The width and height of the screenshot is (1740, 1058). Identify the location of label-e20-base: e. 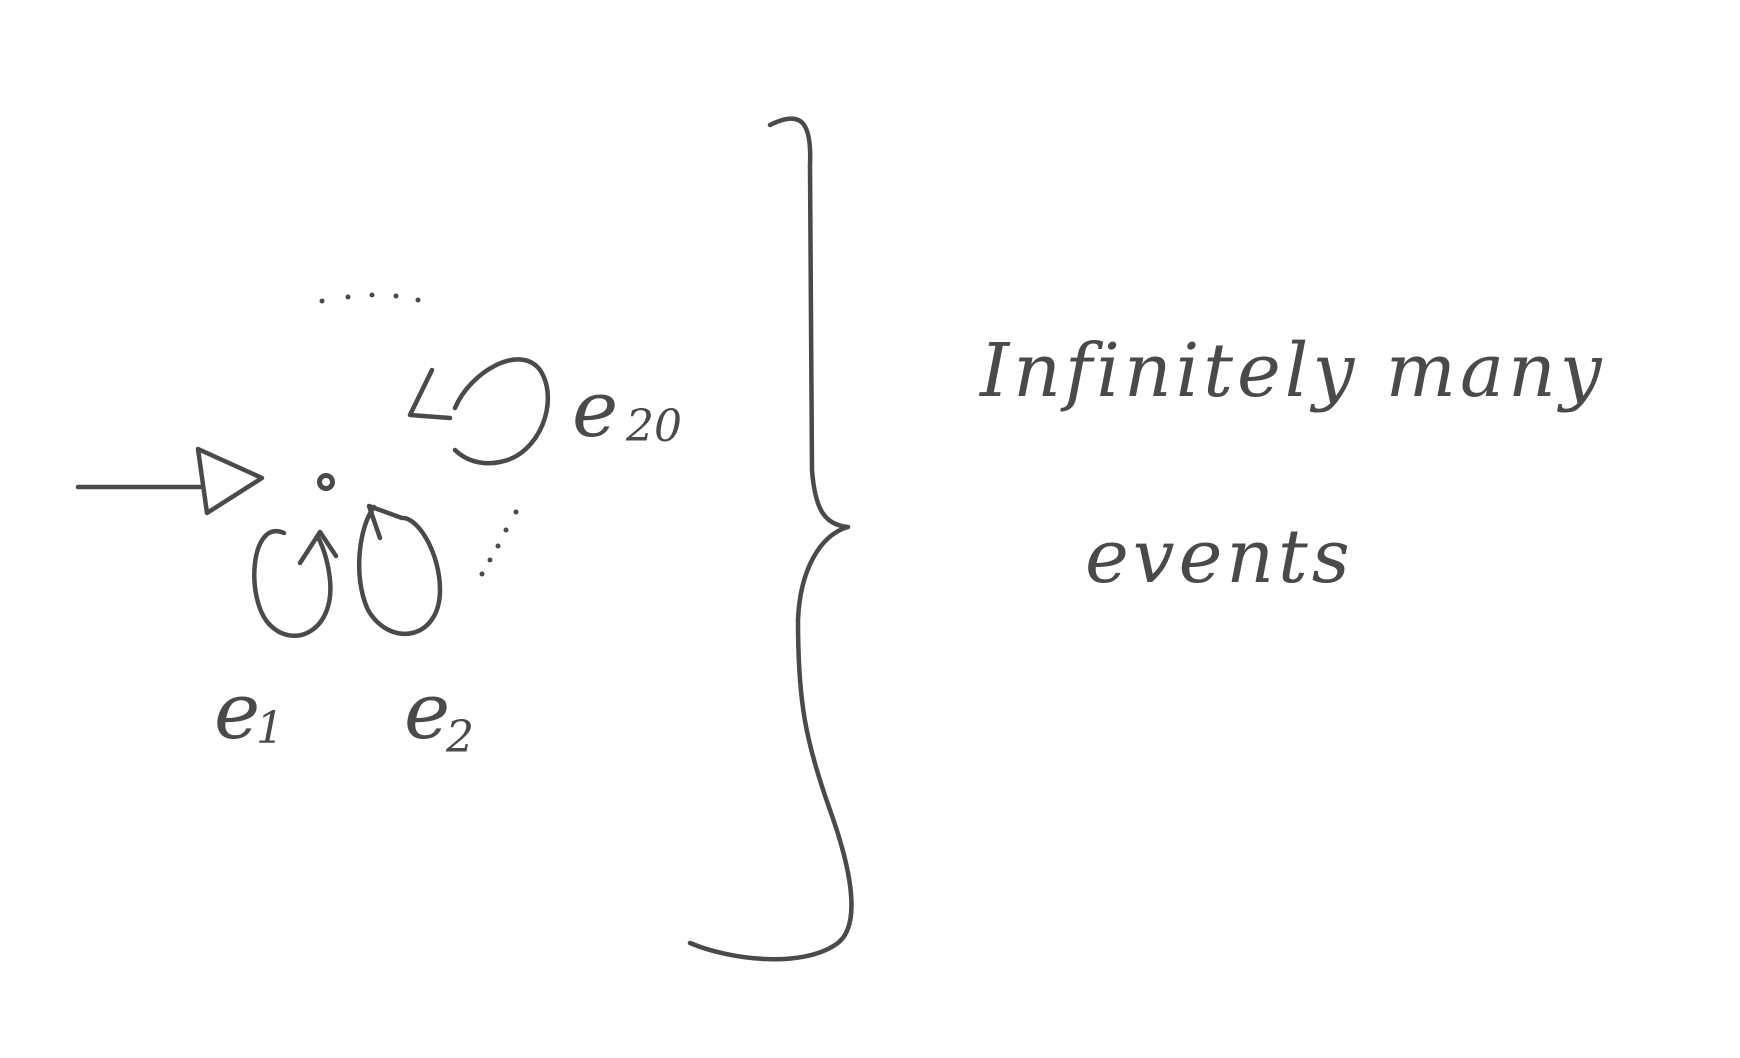
(595, 410).